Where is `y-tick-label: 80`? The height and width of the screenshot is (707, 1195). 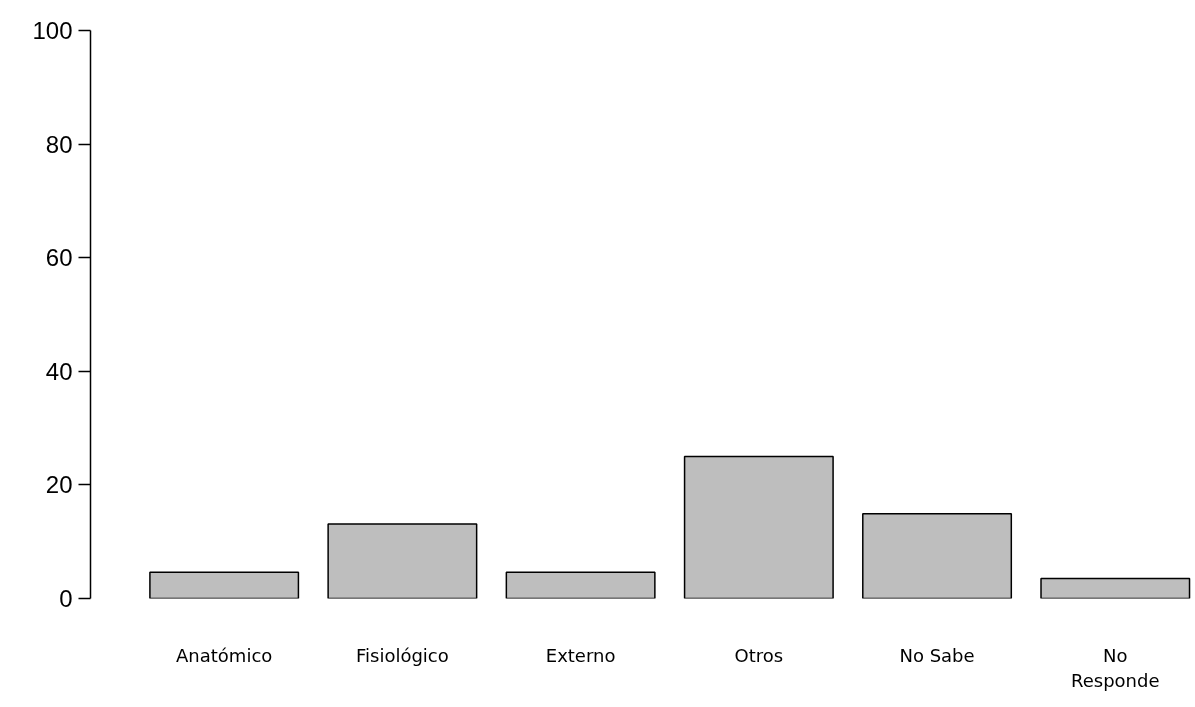 y-tick-label: 80 is located at coordinates (59, 144).